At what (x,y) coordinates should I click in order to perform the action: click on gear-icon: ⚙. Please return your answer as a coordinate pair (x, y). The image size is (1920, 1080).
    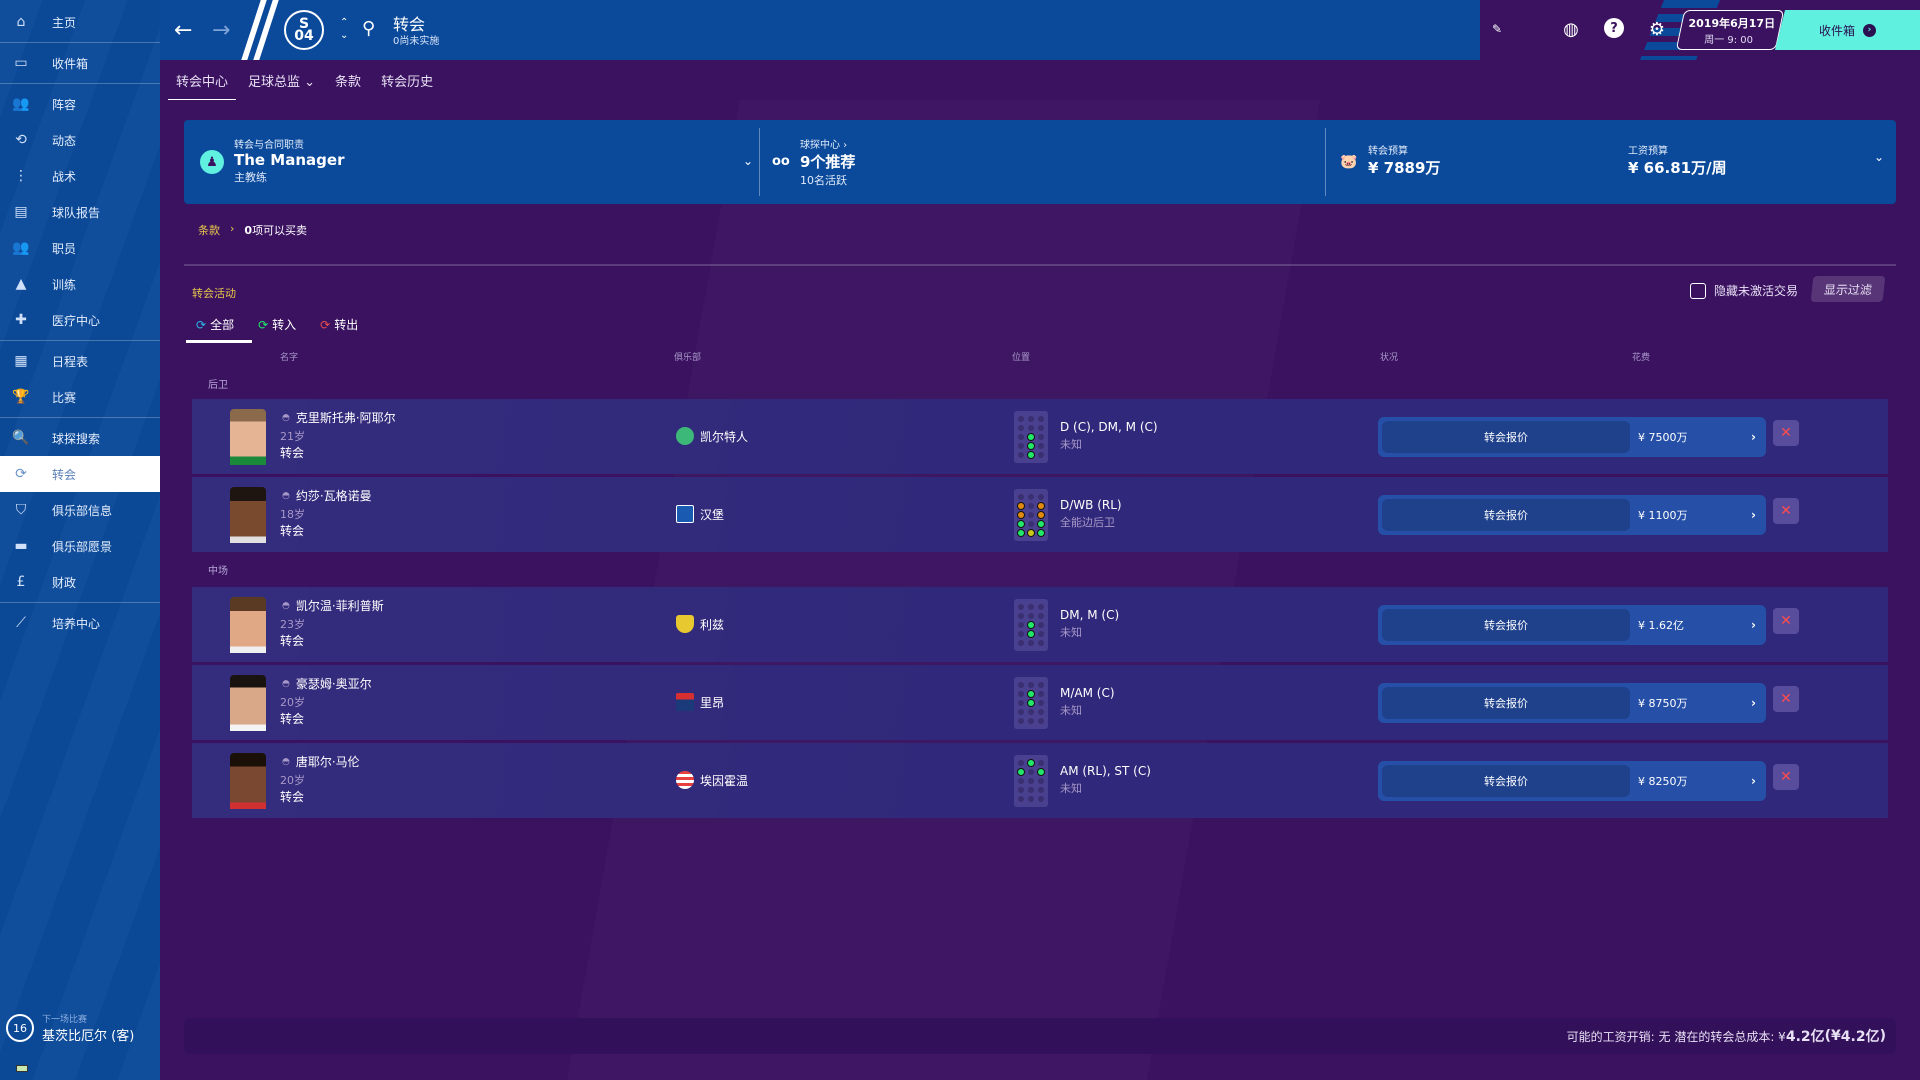
    Looking at the image, I should click on (1657, 29).